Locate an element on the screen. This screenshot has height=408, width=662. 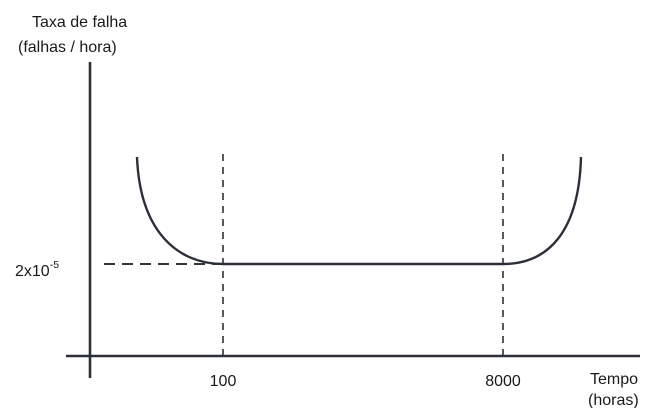
x-axis-title-line-2: (horas) is located at coordinates (613, 400).